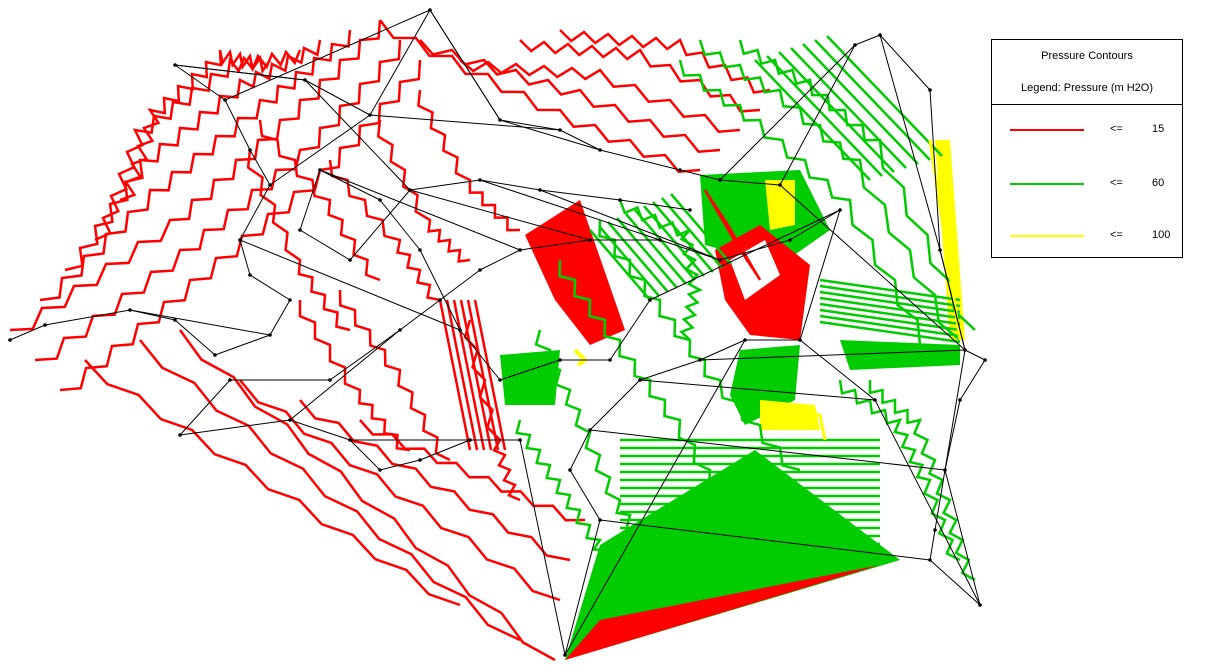 Image resolution: width=1207 pixels, height=670 pixels. What do you see at coordinates (1047, 184) in the screenshot?
I see `legend-swatch-mid` at bounding box center [1047, 184].